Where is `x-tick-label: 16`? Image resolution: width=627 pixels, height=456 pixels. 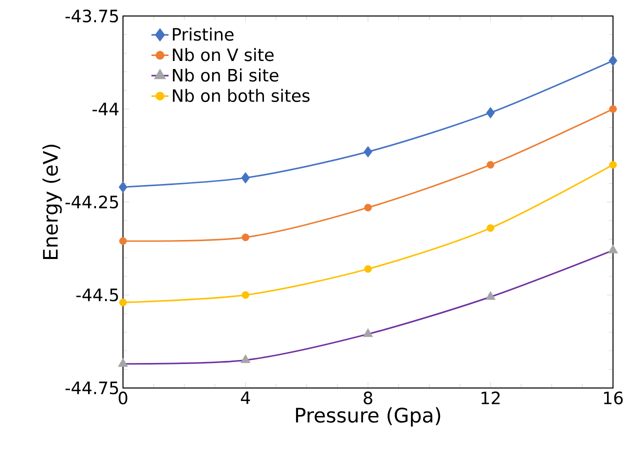 x-tick-label: 16 is located at coordinates (613, 398).